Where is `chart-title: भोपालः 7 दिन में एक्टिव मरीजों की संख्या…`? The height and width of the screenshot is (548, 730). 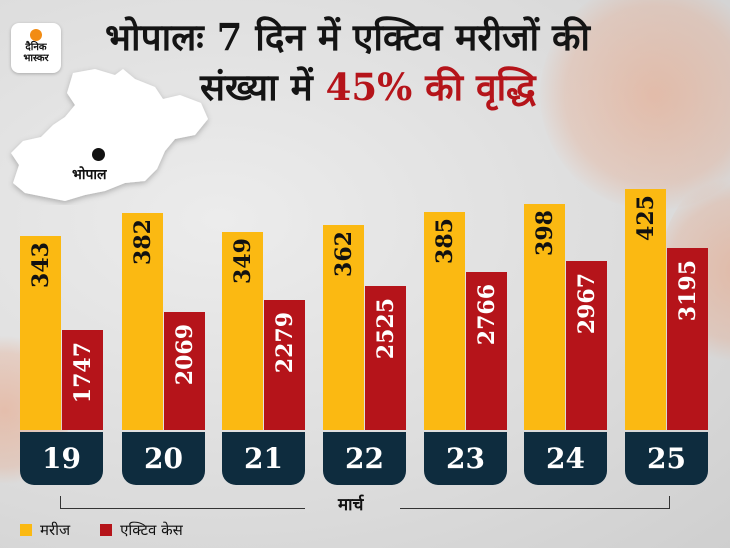 chart-title: भोपालः 7 दिन में एक्टिव मरीजों की संख्या… is located at coordinates (405, 62).